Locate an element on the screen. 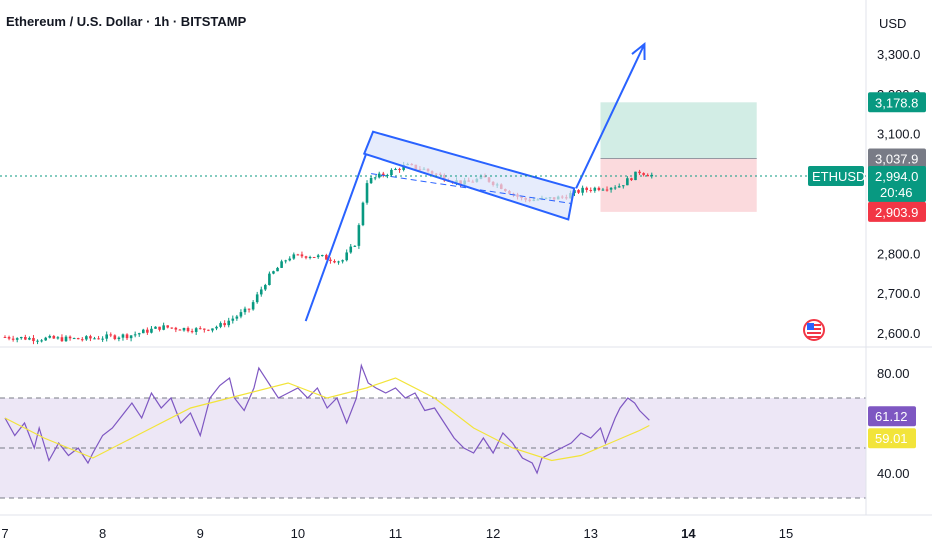 The width and height of the screenshot is (932, 550). price-tick-label: 2,800.0 is located at coordinates (898, 253).